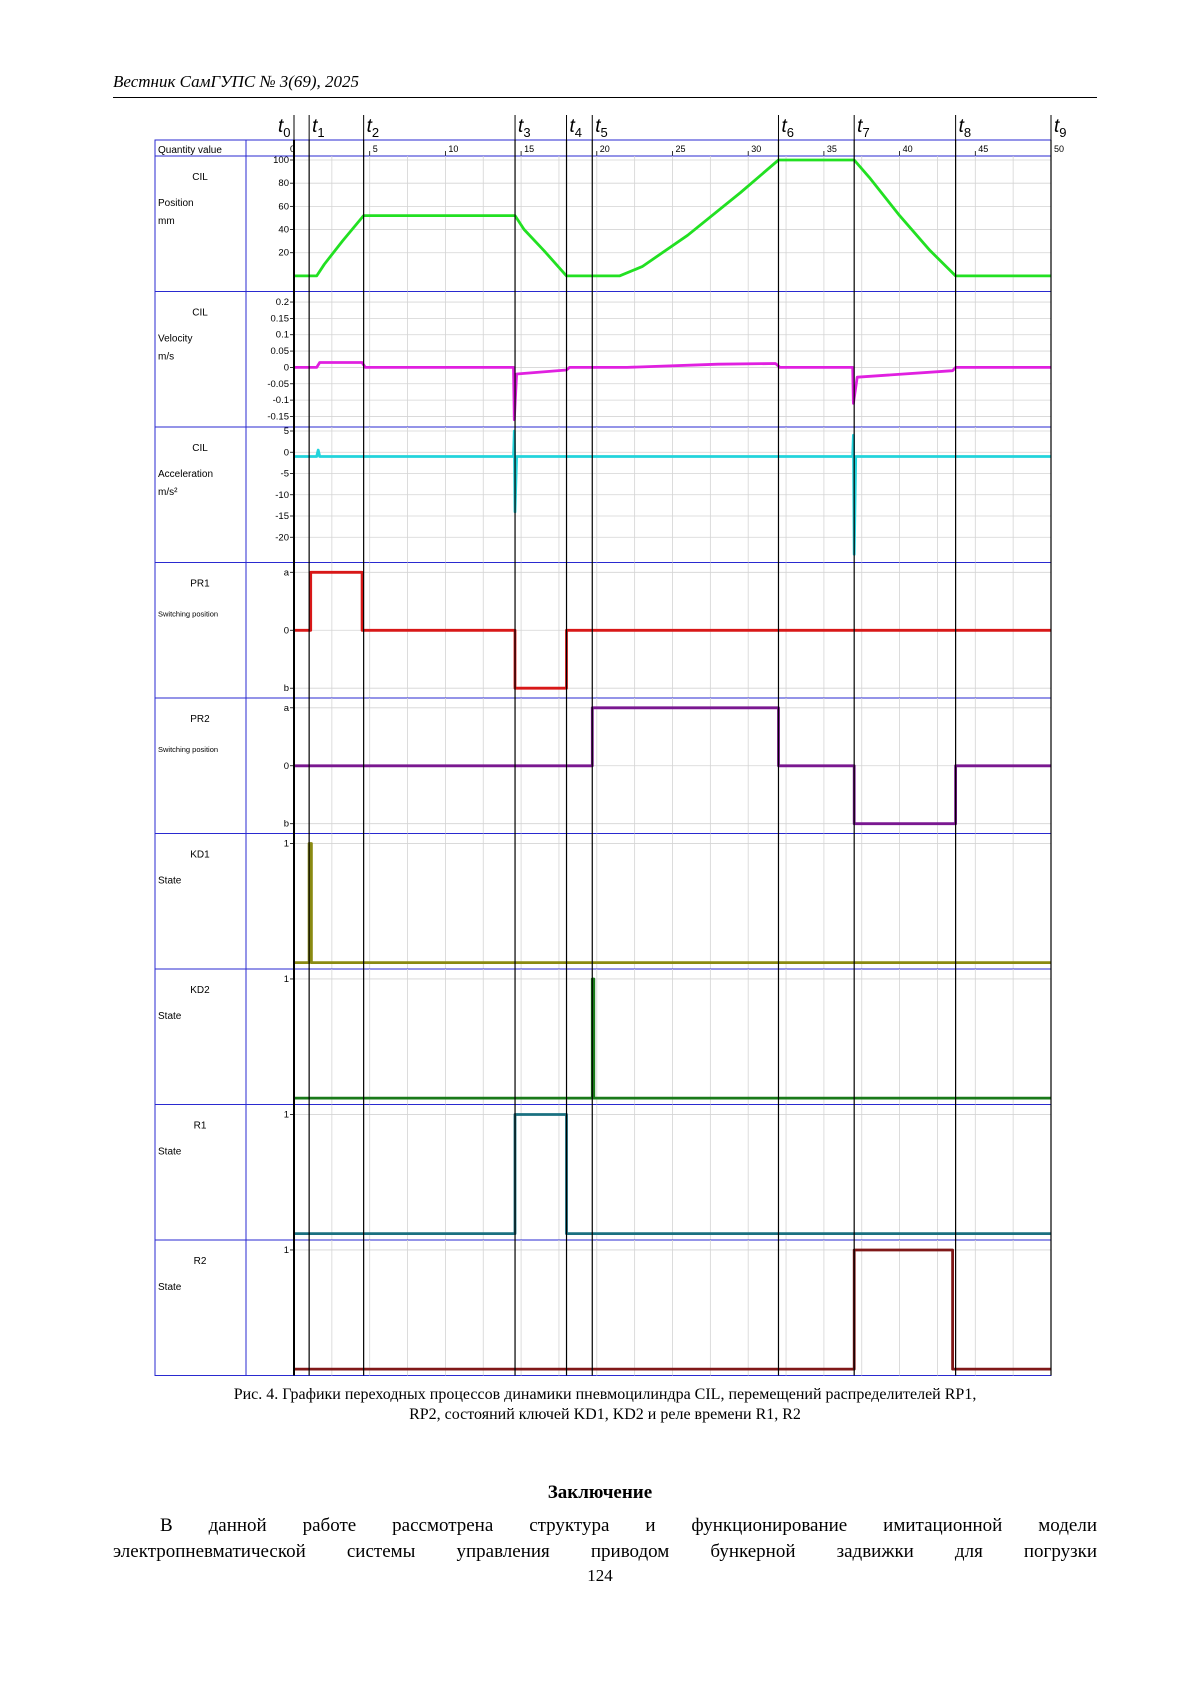 The width and height of the screenshot is (1200, 1697). Describe the element at coordinates (681, 149) in the screenshot. I see `x-tick-label: 25` at that location.